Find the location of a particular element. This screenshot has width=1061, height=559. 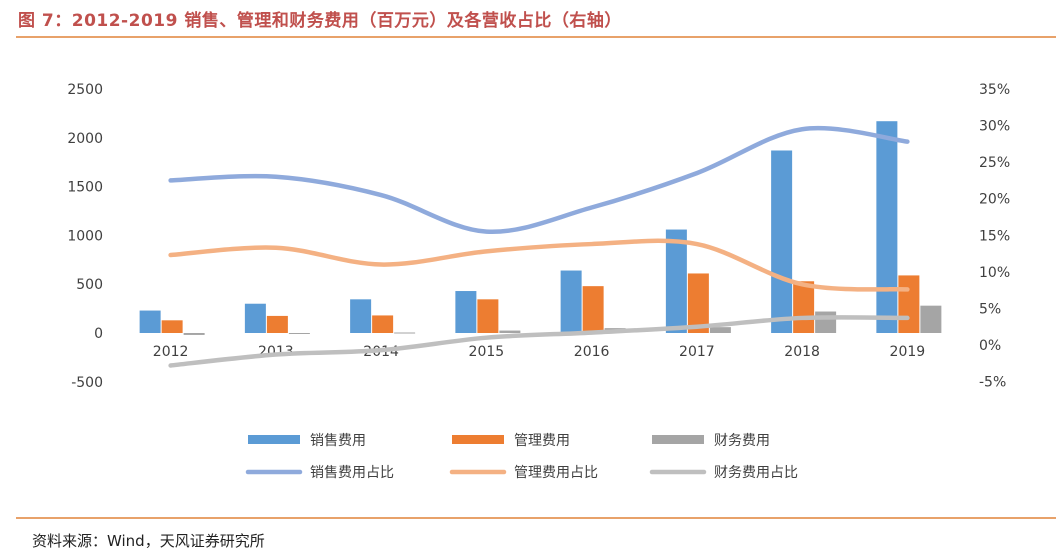

right-axis-tick-label: 15% is located at coordinates (994, 236).